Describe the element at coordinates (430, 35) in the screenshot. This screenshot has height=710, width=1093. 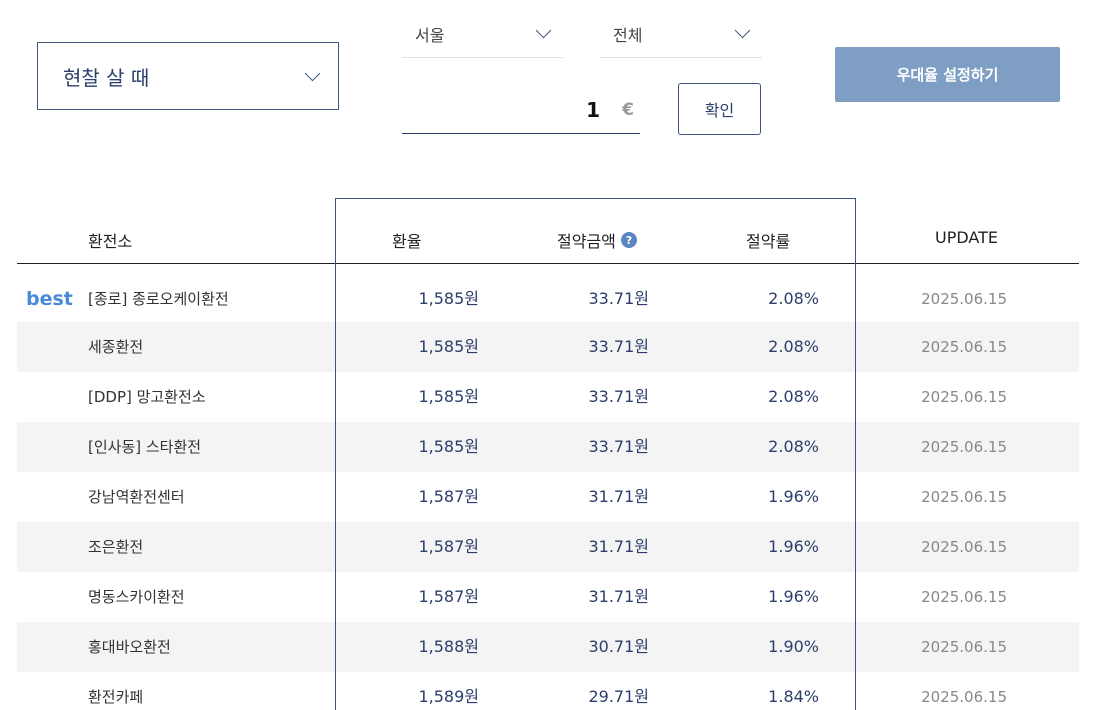
I see `region-value: 서울` at that location.